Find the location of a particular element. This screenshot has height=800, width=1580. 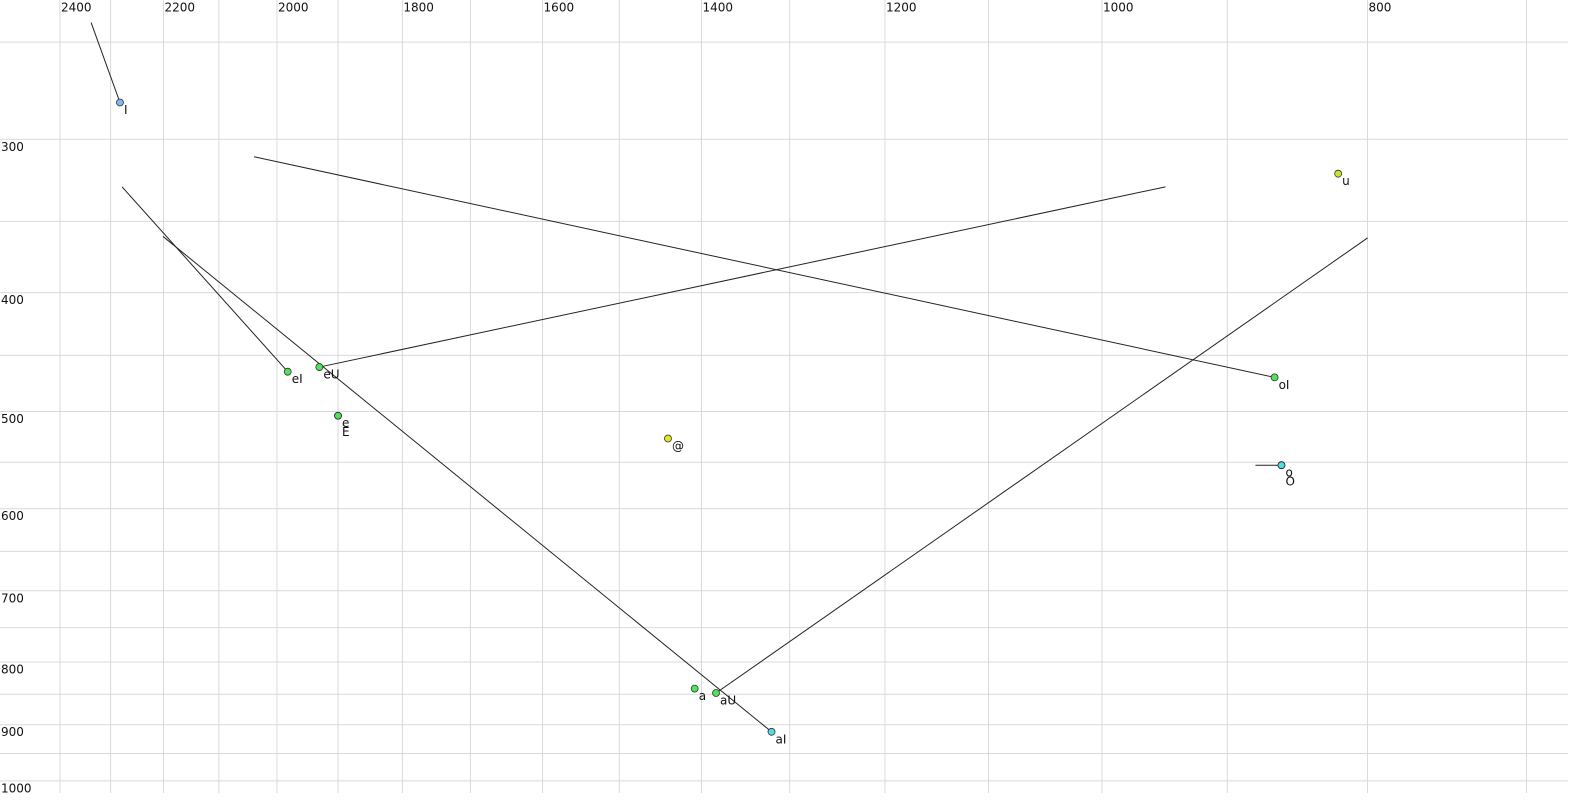

vowel-label: a is located at coordinates (702, 696).